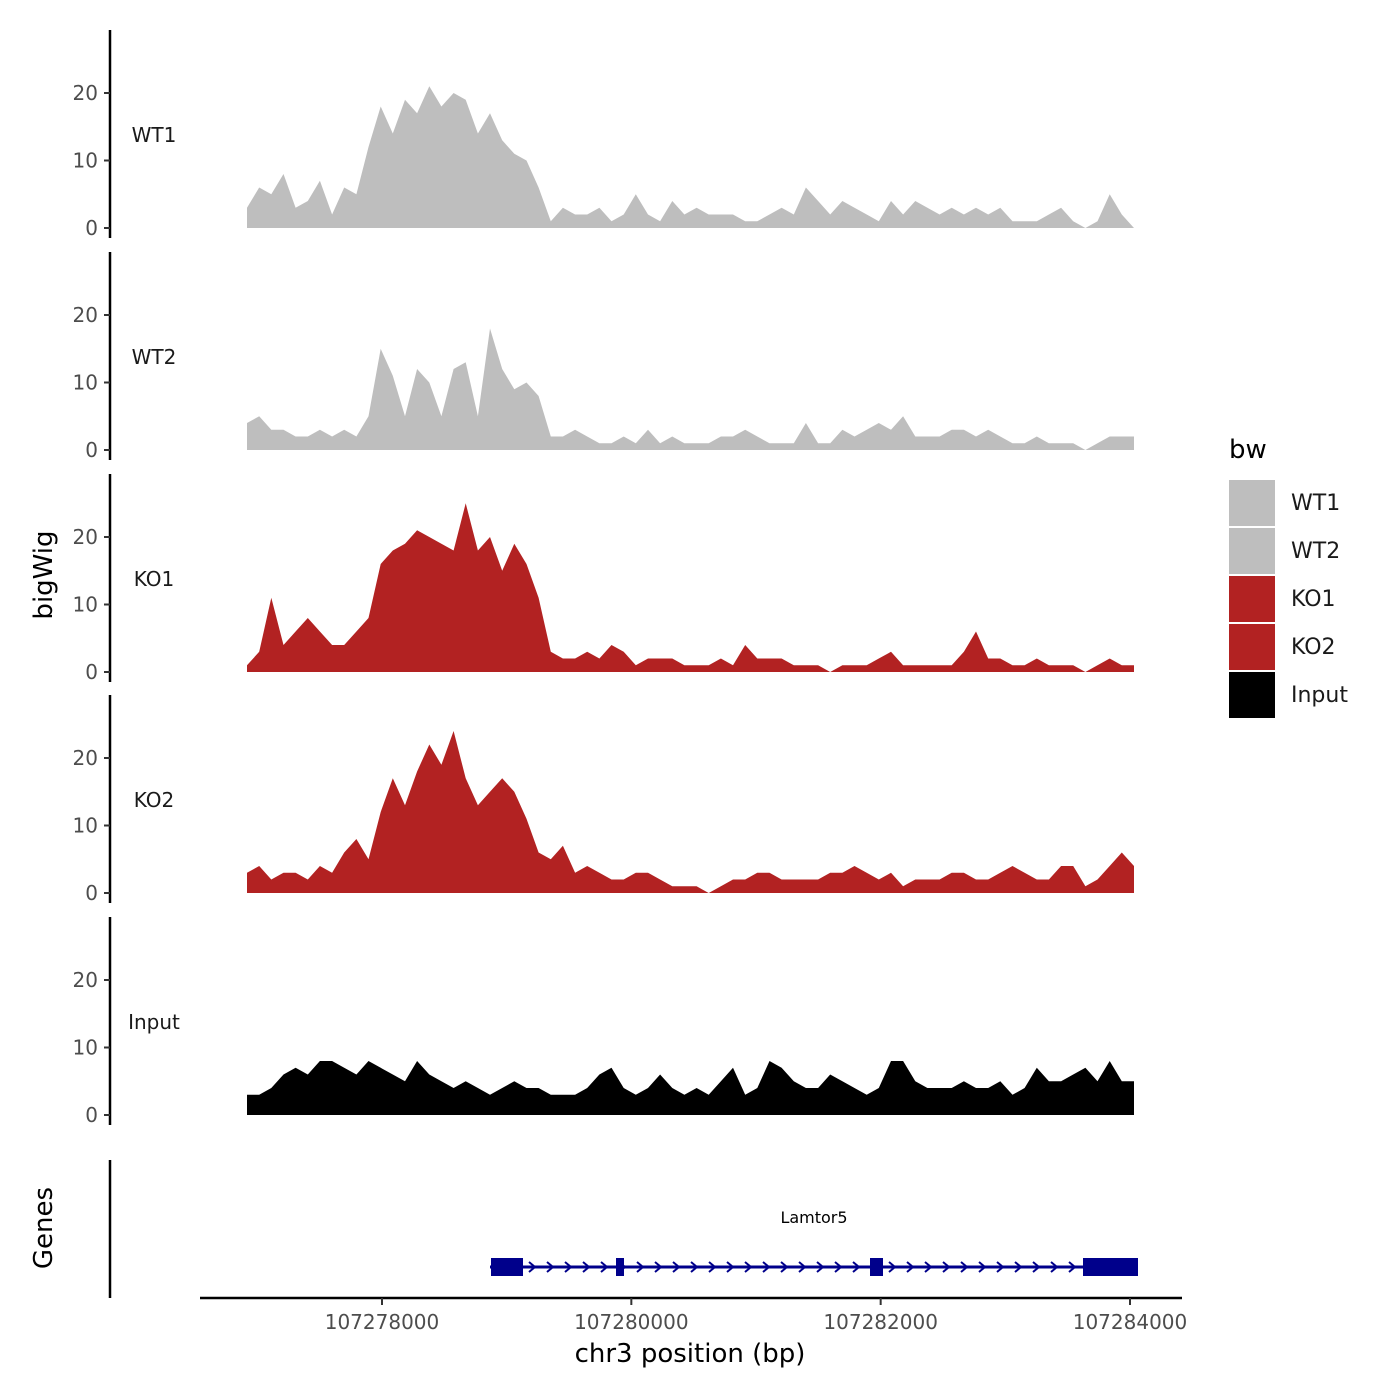  I want to click on track-wt1: 0 10 20 WT1, so click(603, 135).